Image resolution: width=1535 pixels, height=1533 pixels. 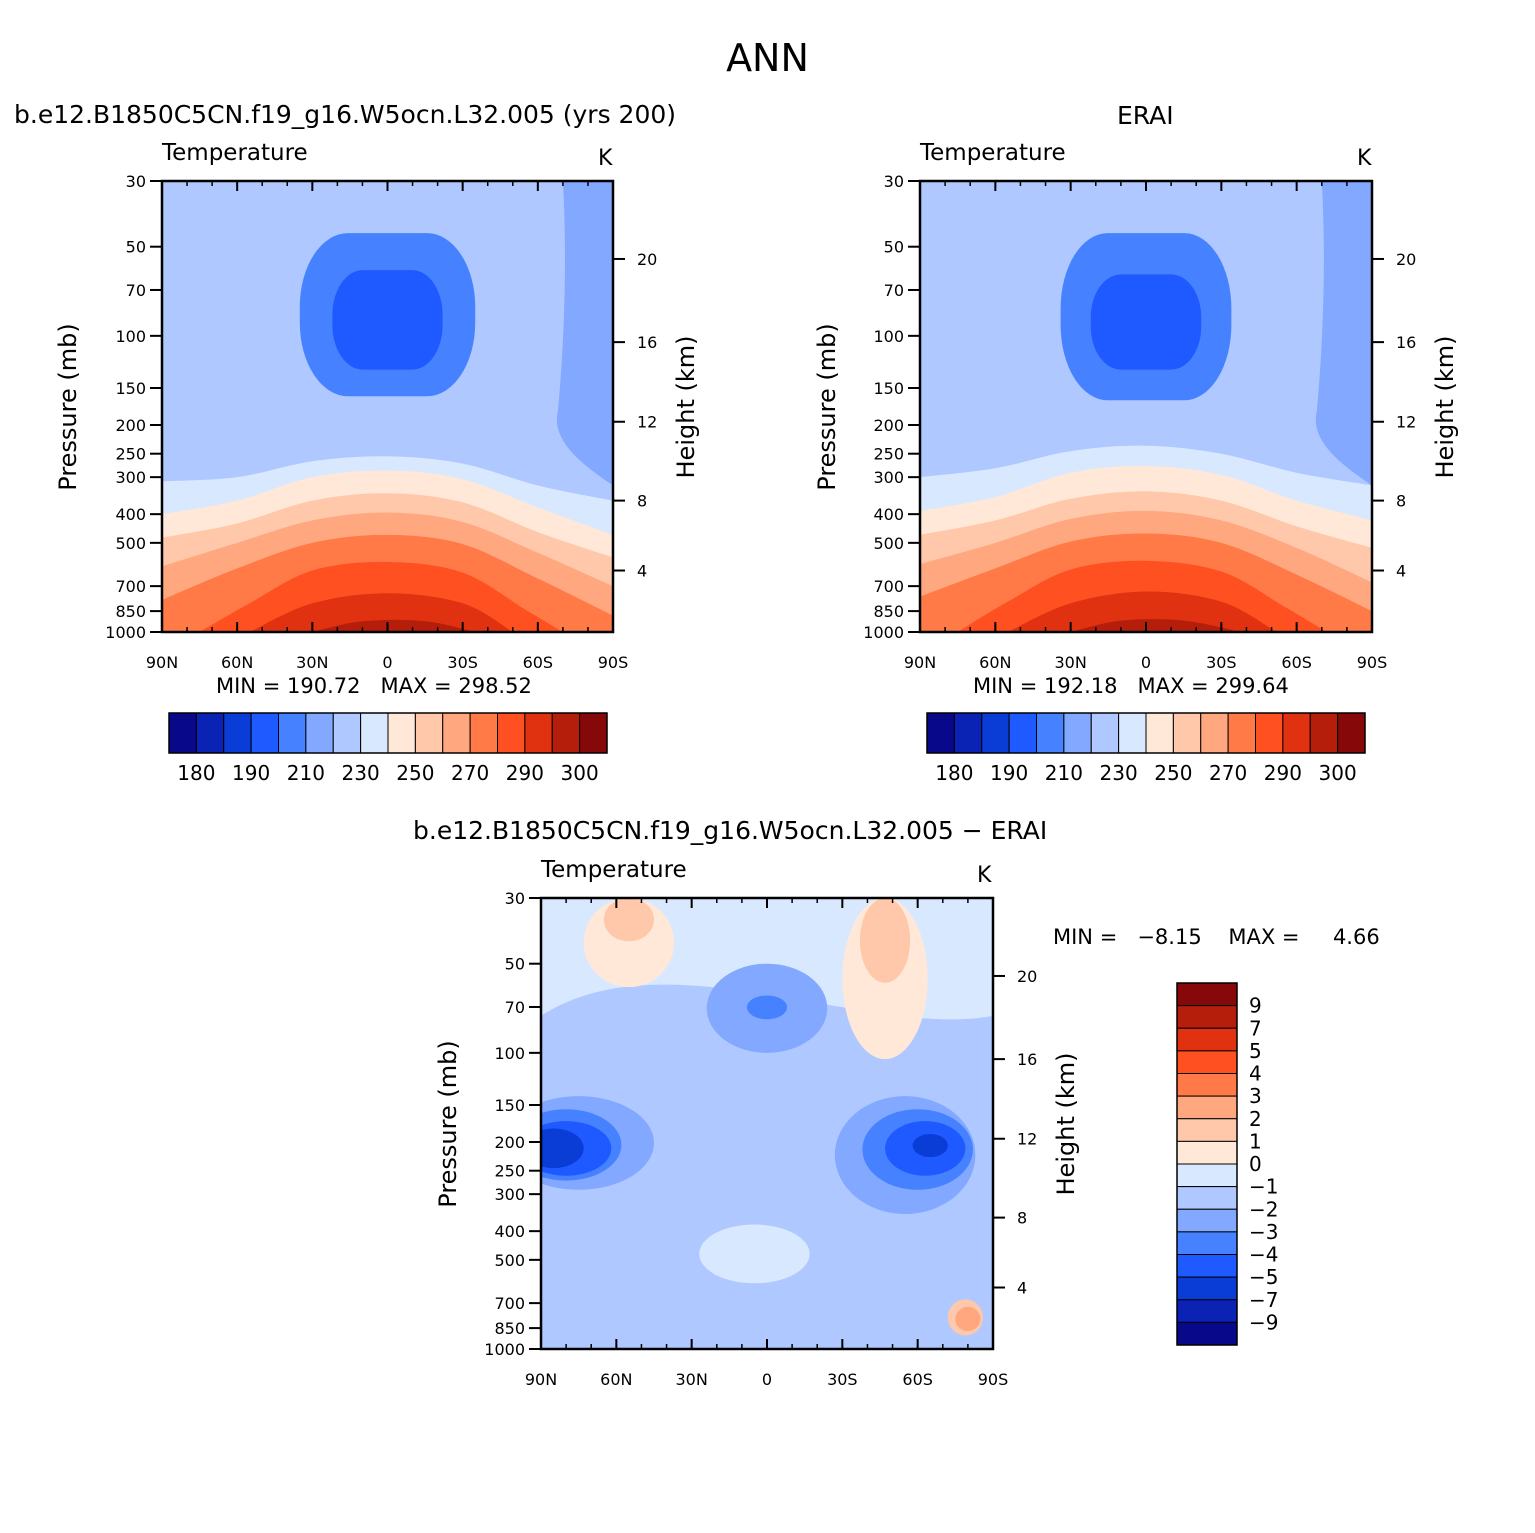 I want to click on max-value: 4.66, so click(x=1356, y=937).